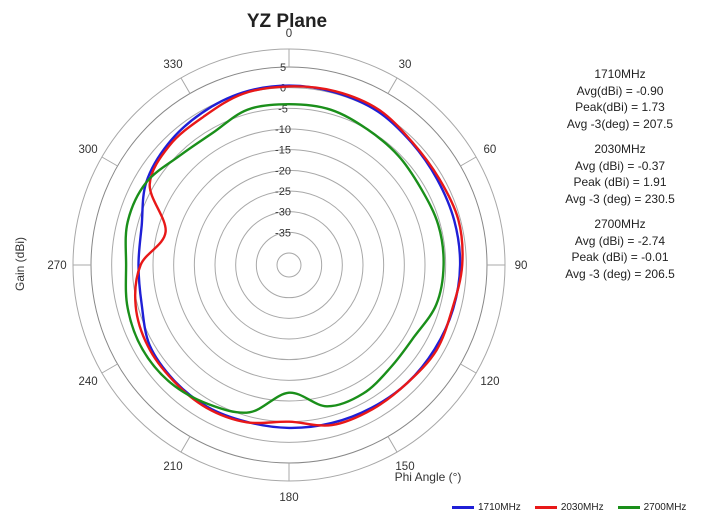  What do you see at coordinates (287, 21) in the screenshot?
I see `chart-title: YZ Plane` at bounding box center [287, 21].